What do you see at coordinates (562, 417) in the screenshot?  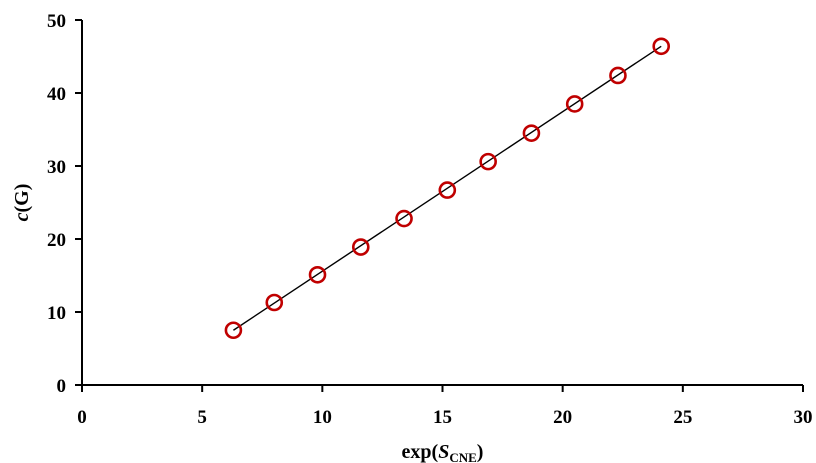 I see `x-tick-label: 20` at bounding box center [562, 417].